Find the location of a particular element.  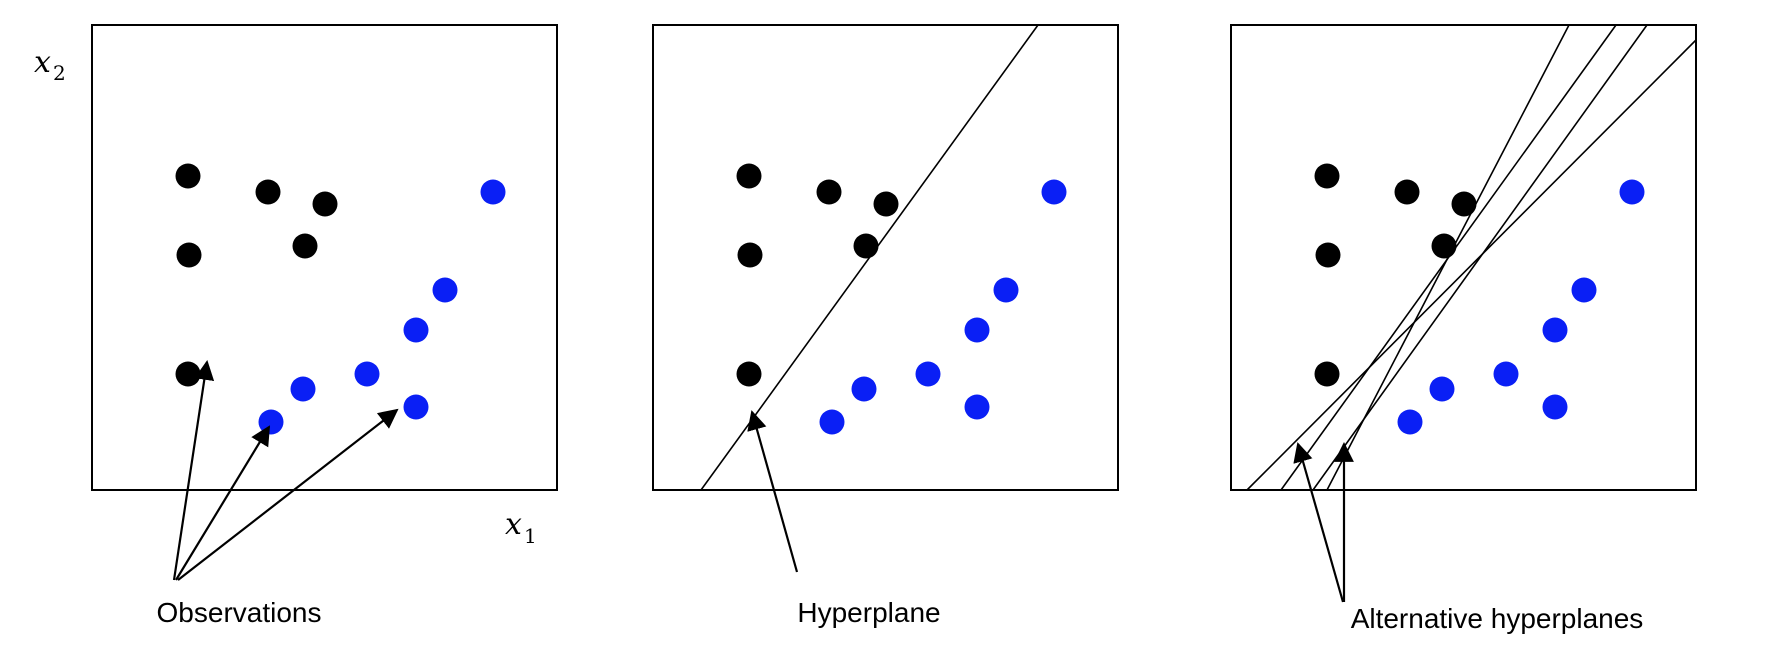

y-axis-label: x 2 is located at coordinates (50, 65).